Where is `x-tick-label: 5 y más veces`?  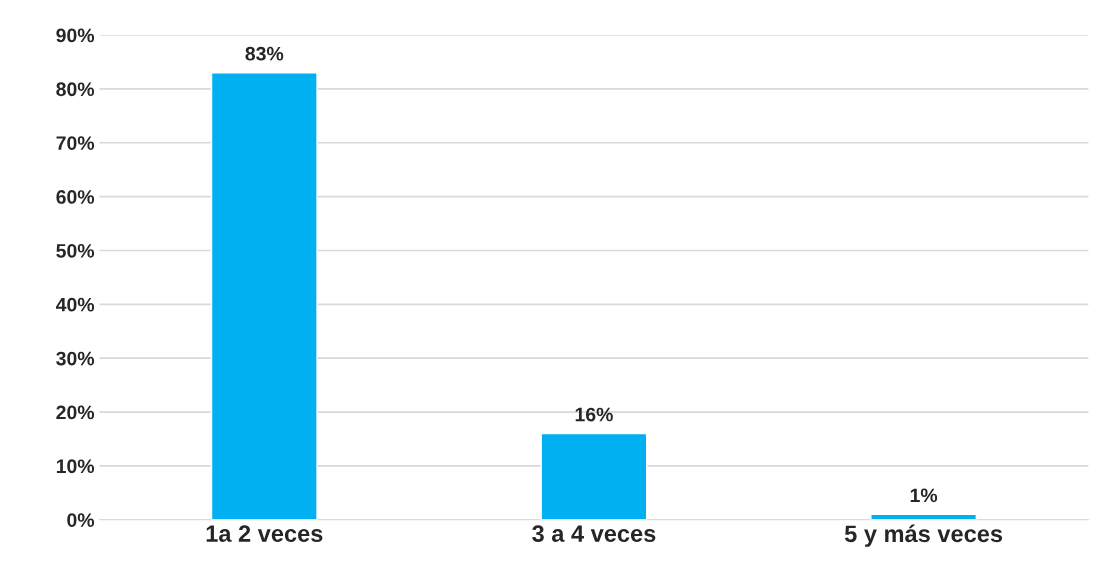
x-tick-label: 5 y más veces is located at coordinates (923, 535).